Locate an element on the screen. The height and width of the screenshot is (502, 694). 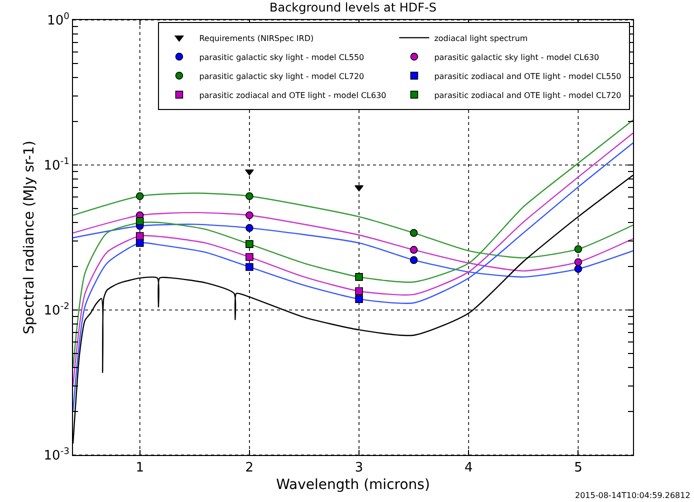
y-tick-label: 10$^{-1}$ is located at coordinates (57, 165).